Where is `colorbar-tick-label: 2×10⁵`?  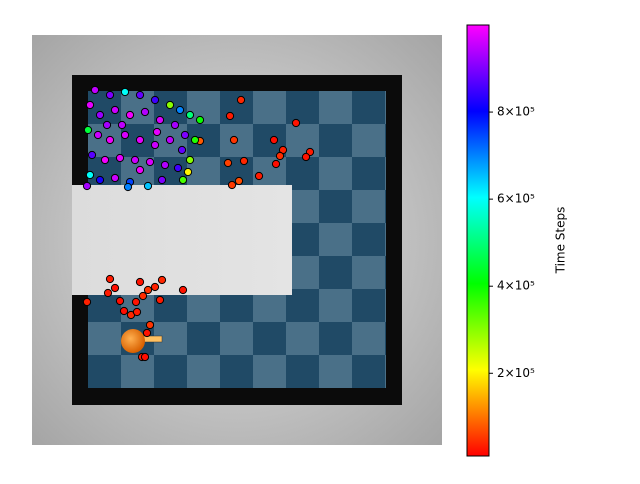 colorbar-tick-label: 2×10⁵ is located at coordinates (516, 373).